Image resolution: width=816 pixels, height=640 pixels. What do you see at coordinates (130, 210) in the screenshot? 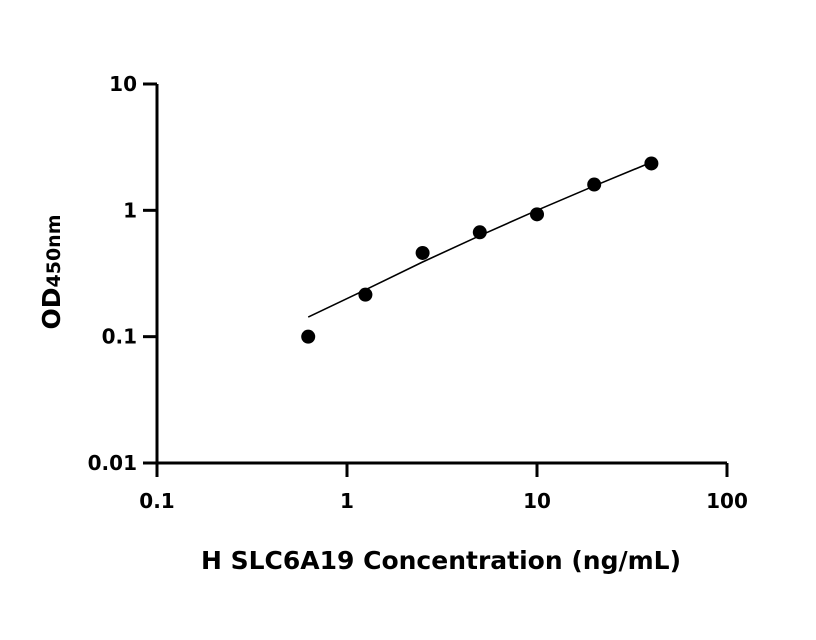
I see `y-tick-label: 1` at bounding box center [130, 210].